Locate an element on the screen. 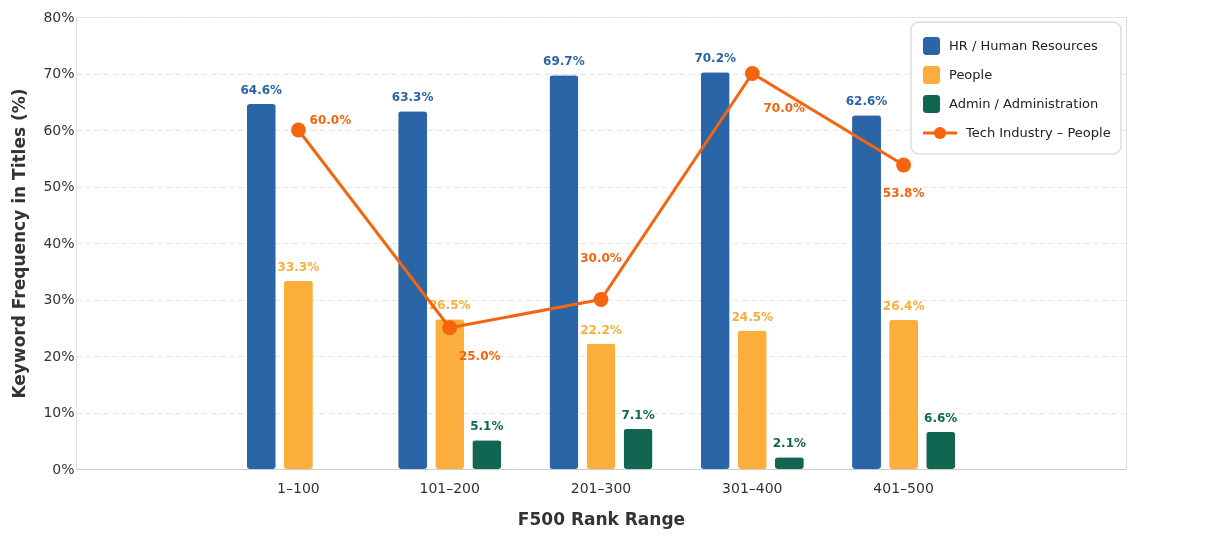 The width and height of the screenshot is (1213, 541). data-label: 2.1% is located at coordinates (789, 443).